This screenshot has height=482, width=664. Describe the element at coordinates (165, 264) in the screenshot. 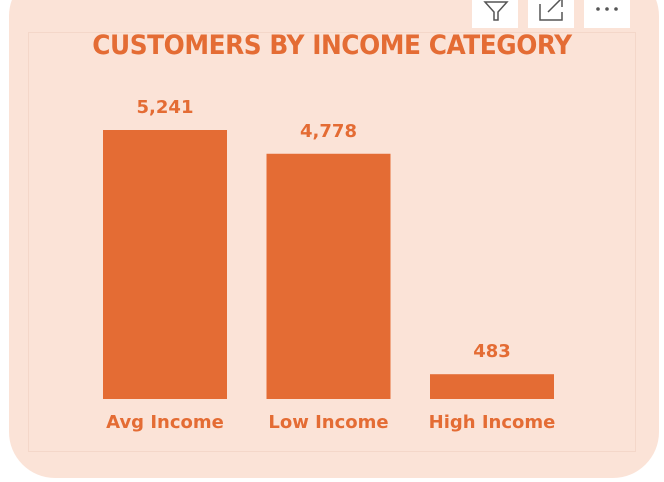

I see `bar-avg-income` at that location.